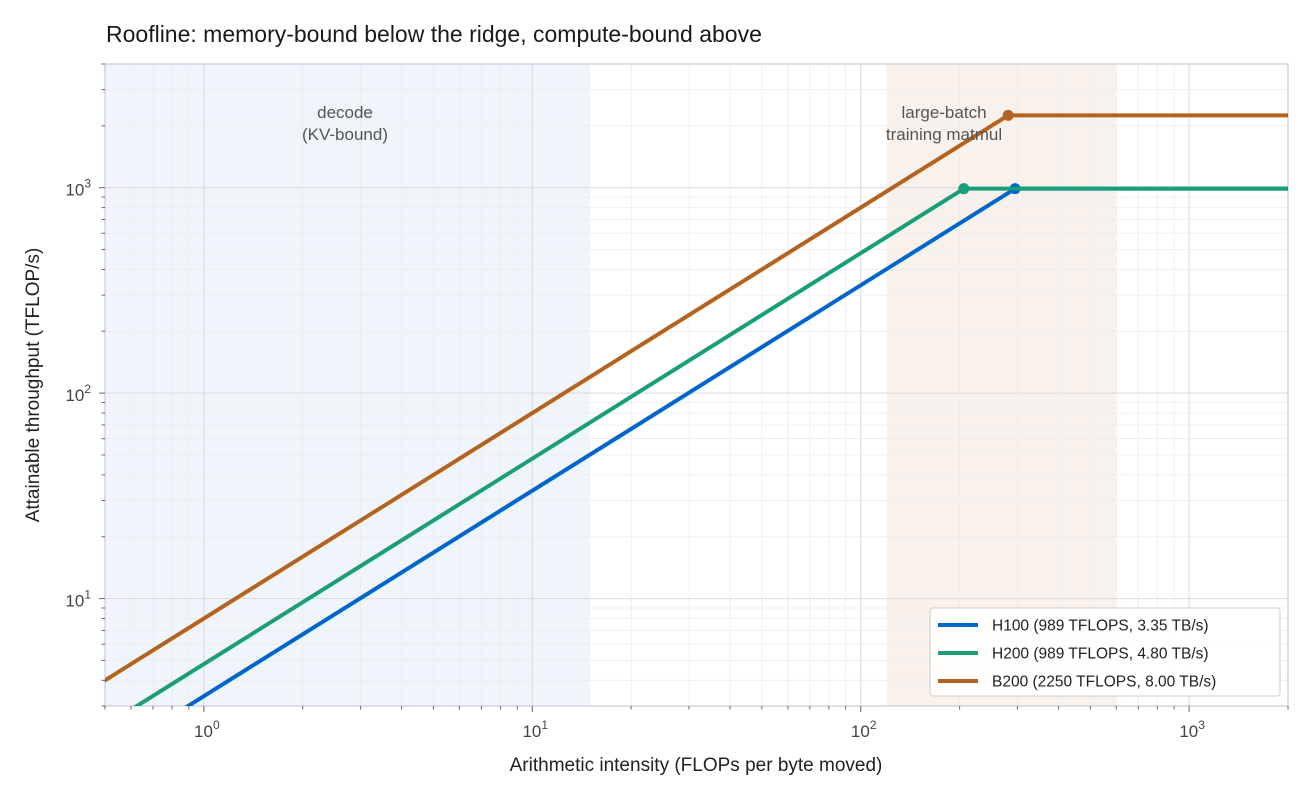 The width and height of the screenshot is (1312, 800). I want to click on y-tick-label: 10¹, so click(78, 599).